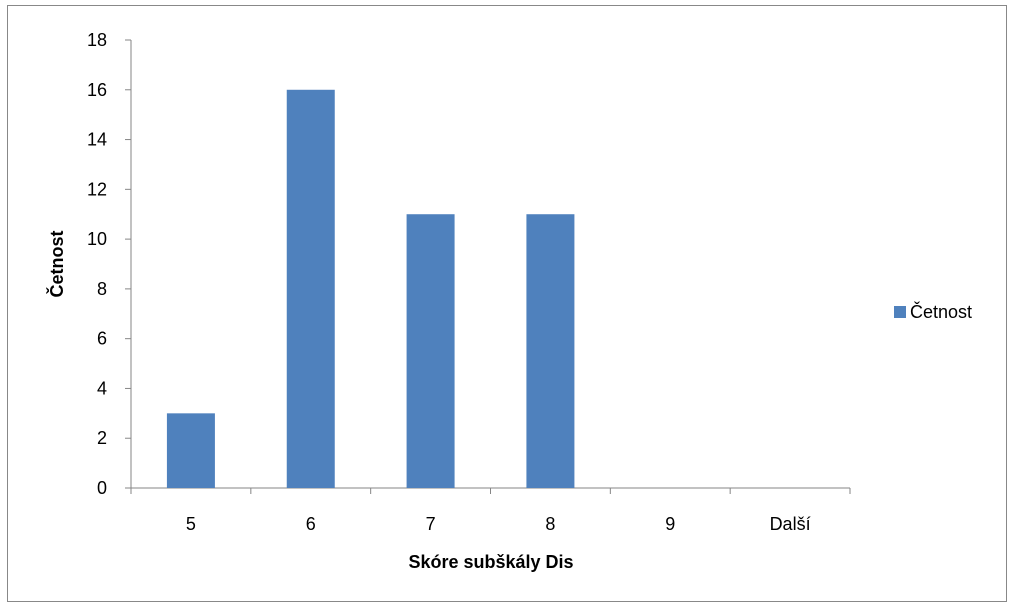 The width and height of the screenshot is (1009, 604). What do you see at coordinates (109, 264) in the screenshot?
I see `y-axis: 0 2 4 6 8 10 12 14 16 18` at bounding box center [109, 264].